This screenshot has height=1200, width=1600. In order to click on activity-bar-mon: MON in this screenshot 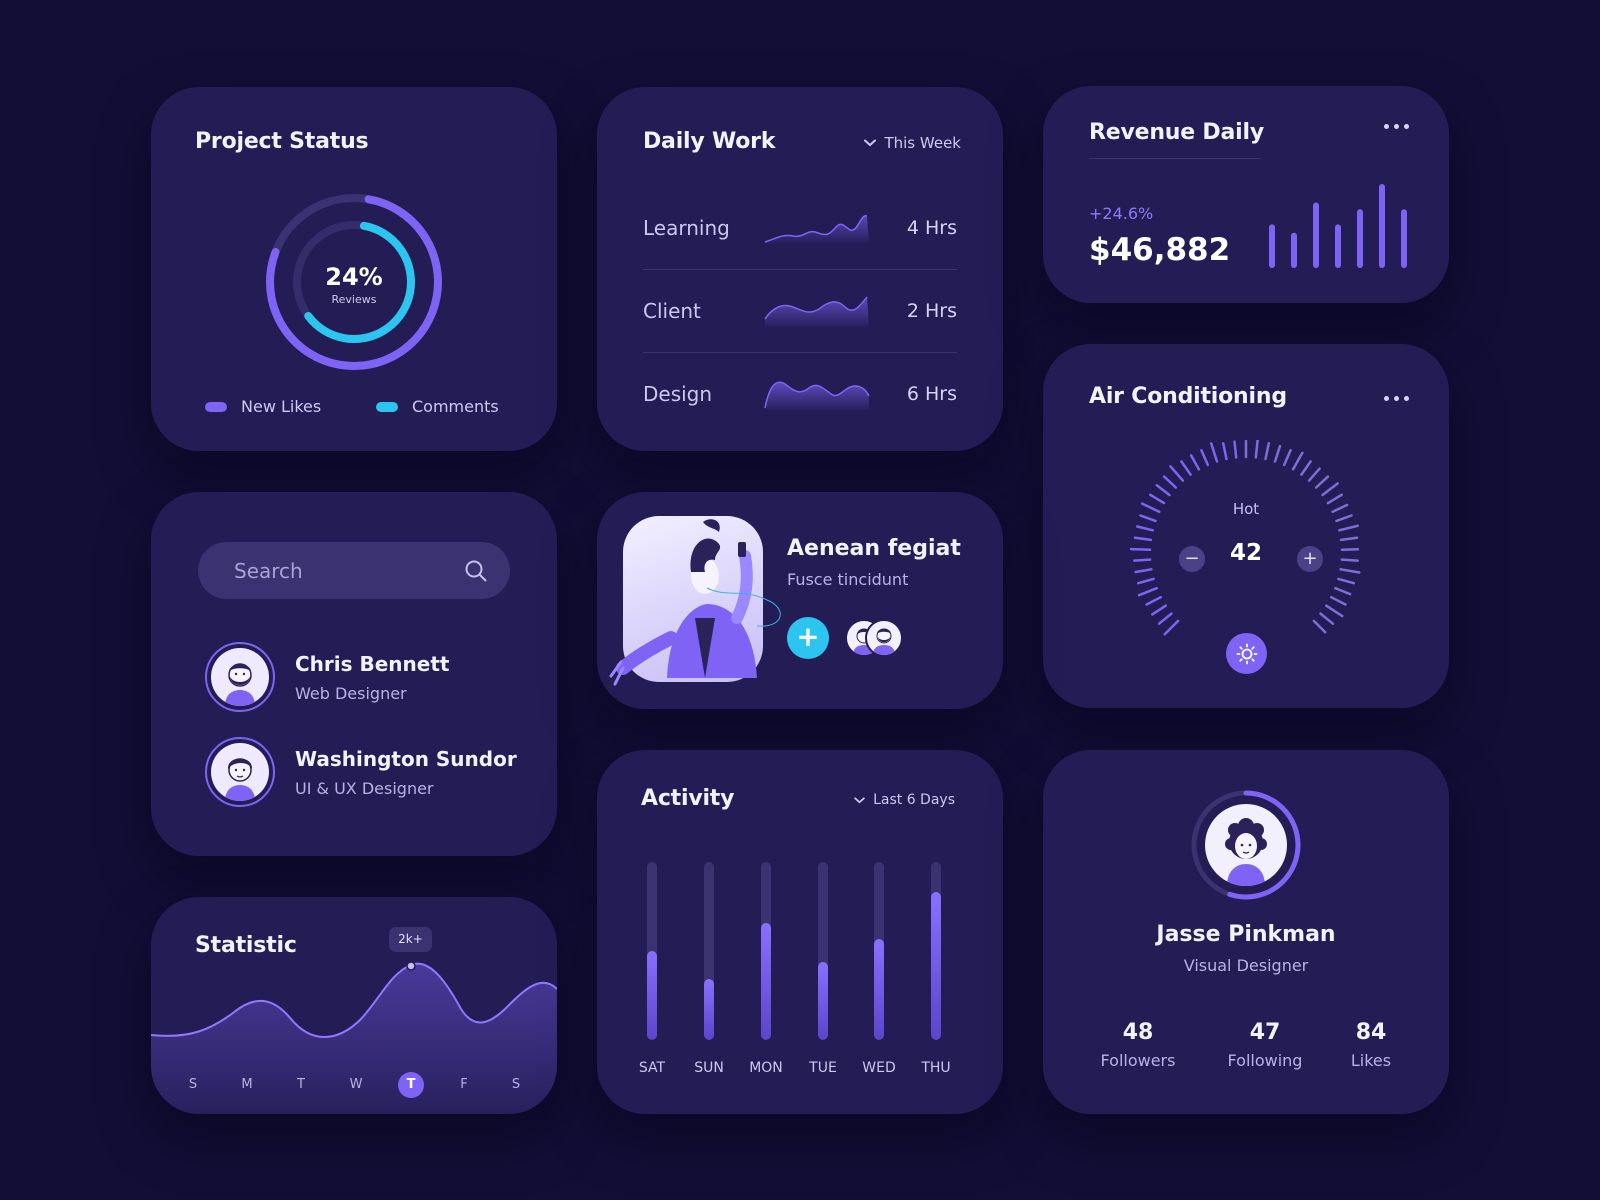, I will do `click(766, 972)`.